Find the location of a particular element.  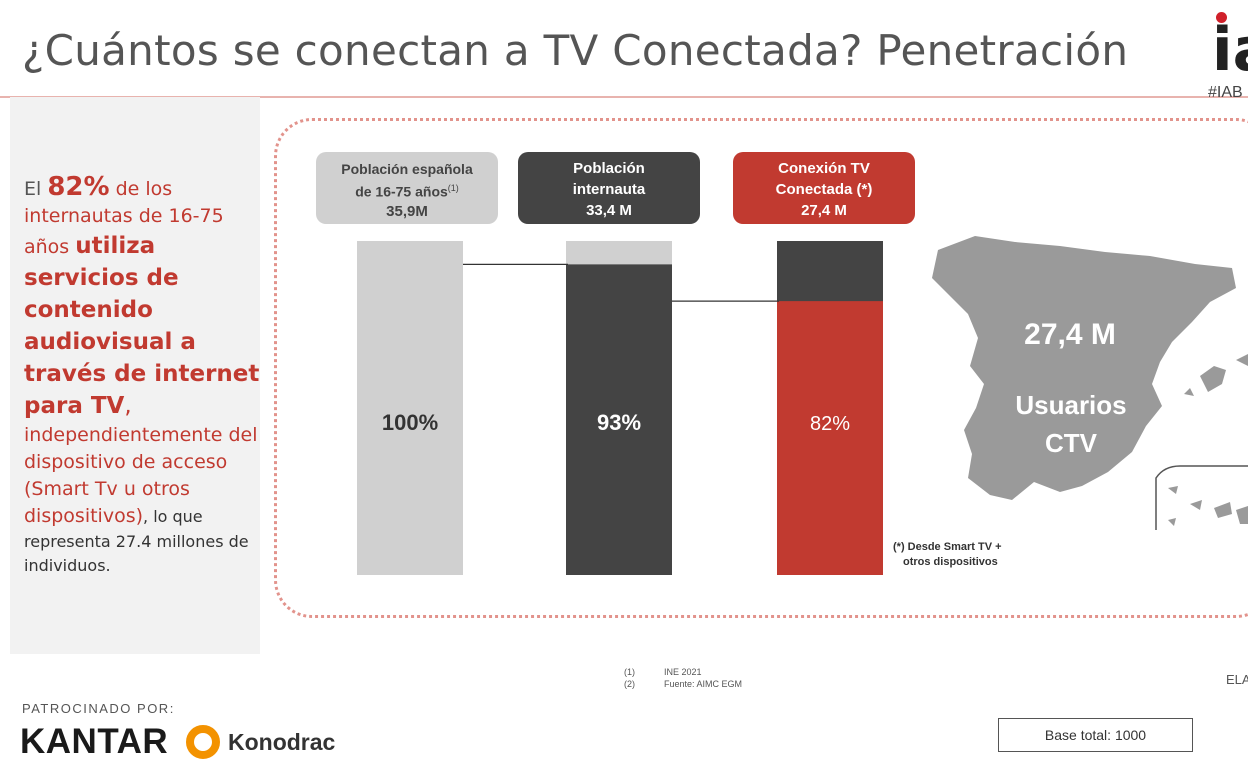

ctv-footnote-line1: (*) Desde Smart TV + is located at coordinates (947, 547).